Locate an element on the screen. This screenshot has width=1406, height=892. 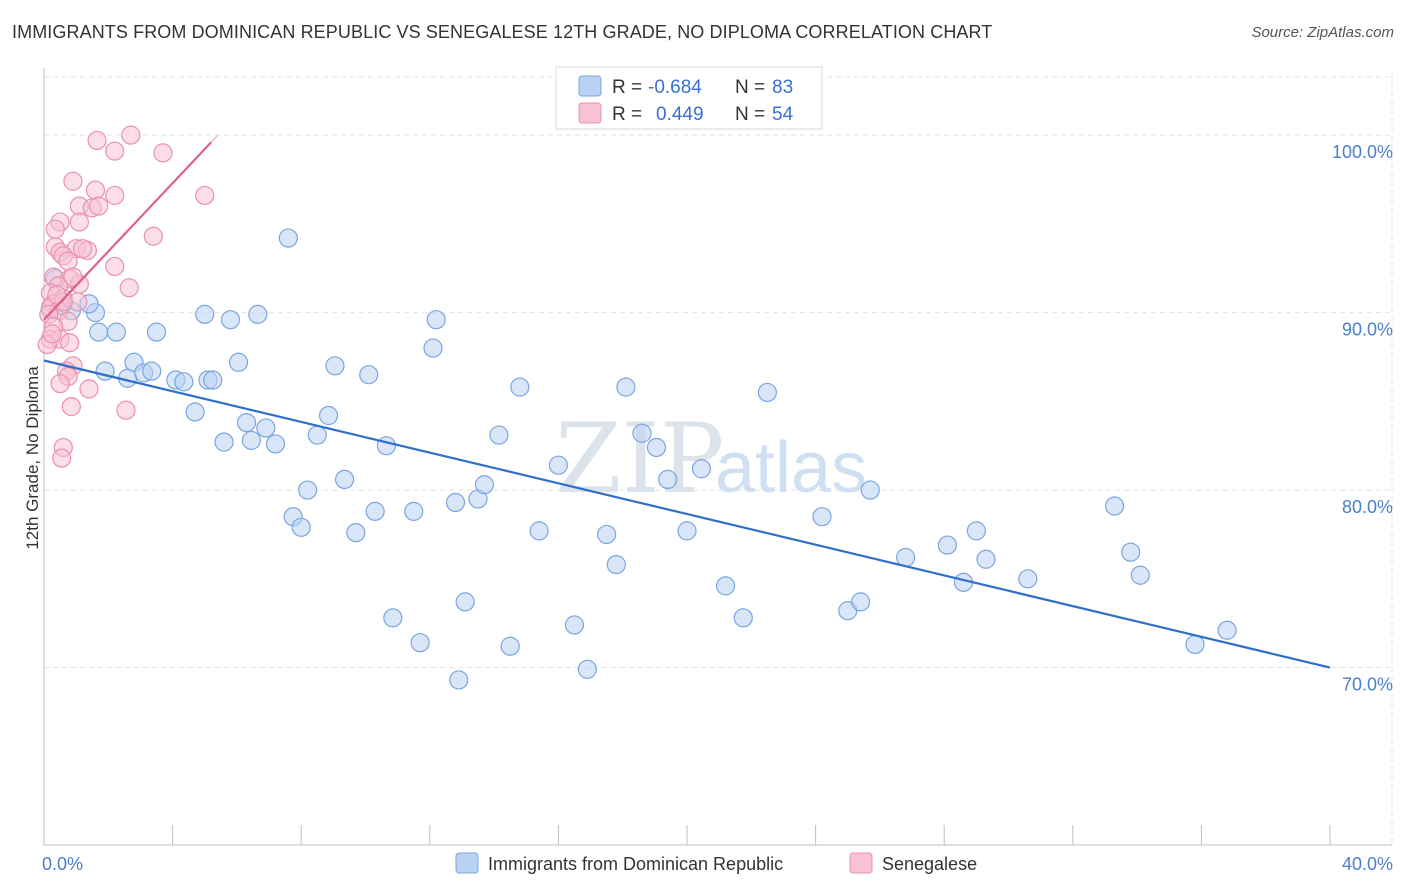
legend-swatch-pink is located at coordinates (590, 113).